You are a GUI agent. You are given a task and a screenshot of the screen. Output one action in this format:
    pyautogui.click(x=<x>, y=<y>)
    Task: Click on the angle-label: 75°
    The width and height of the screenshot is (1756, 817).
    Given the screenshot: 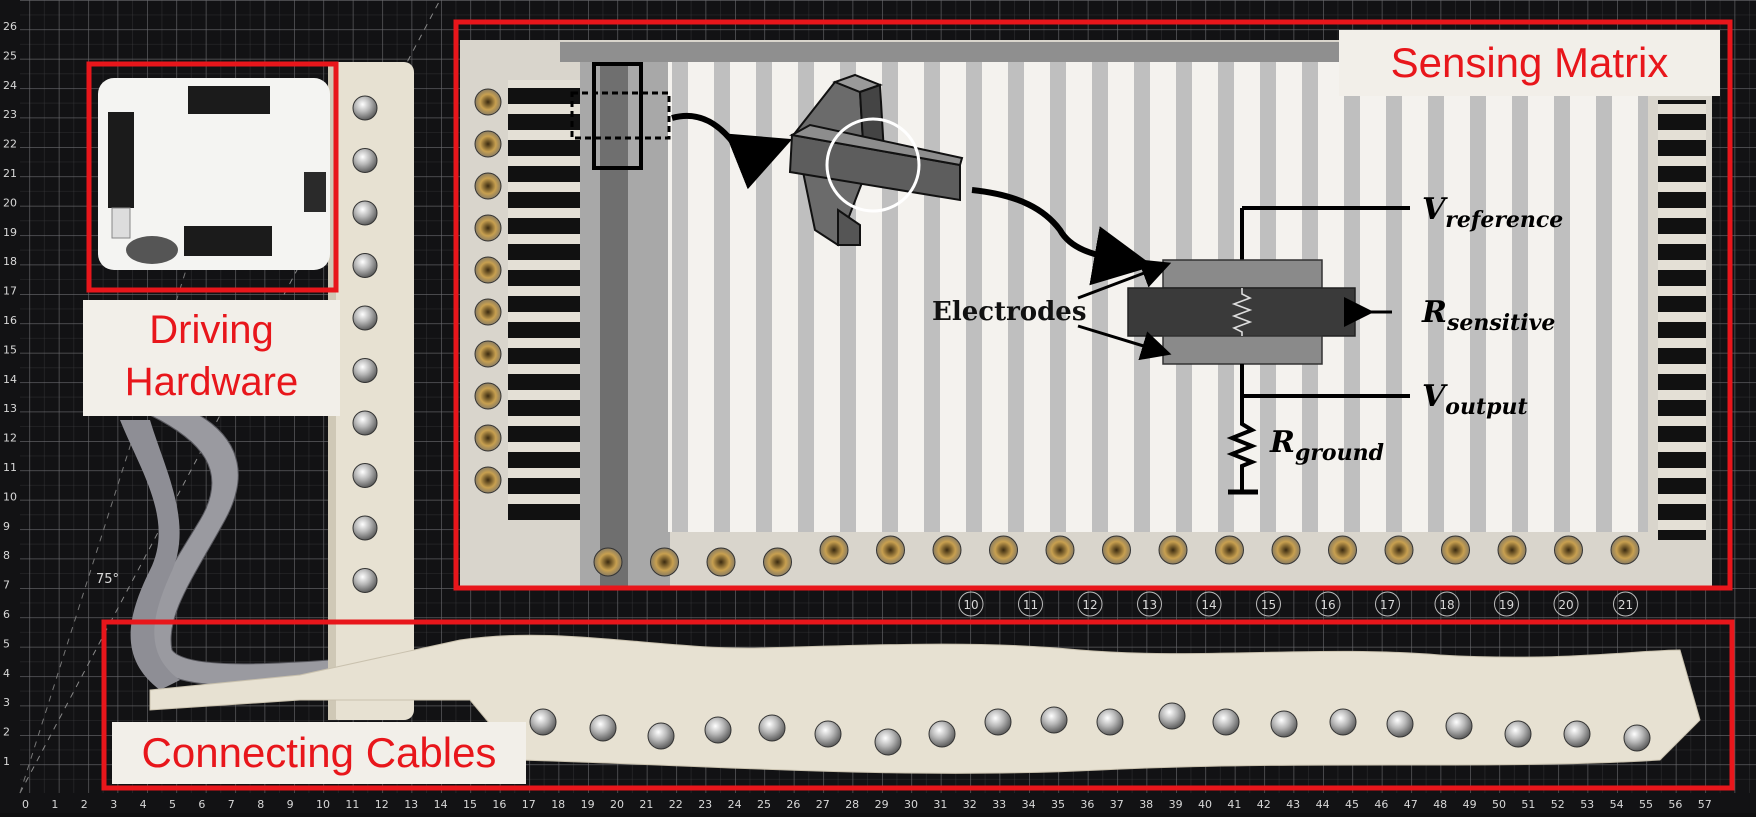 What is the action you would take?
    pyautogui.click(x=107, y=579)
    